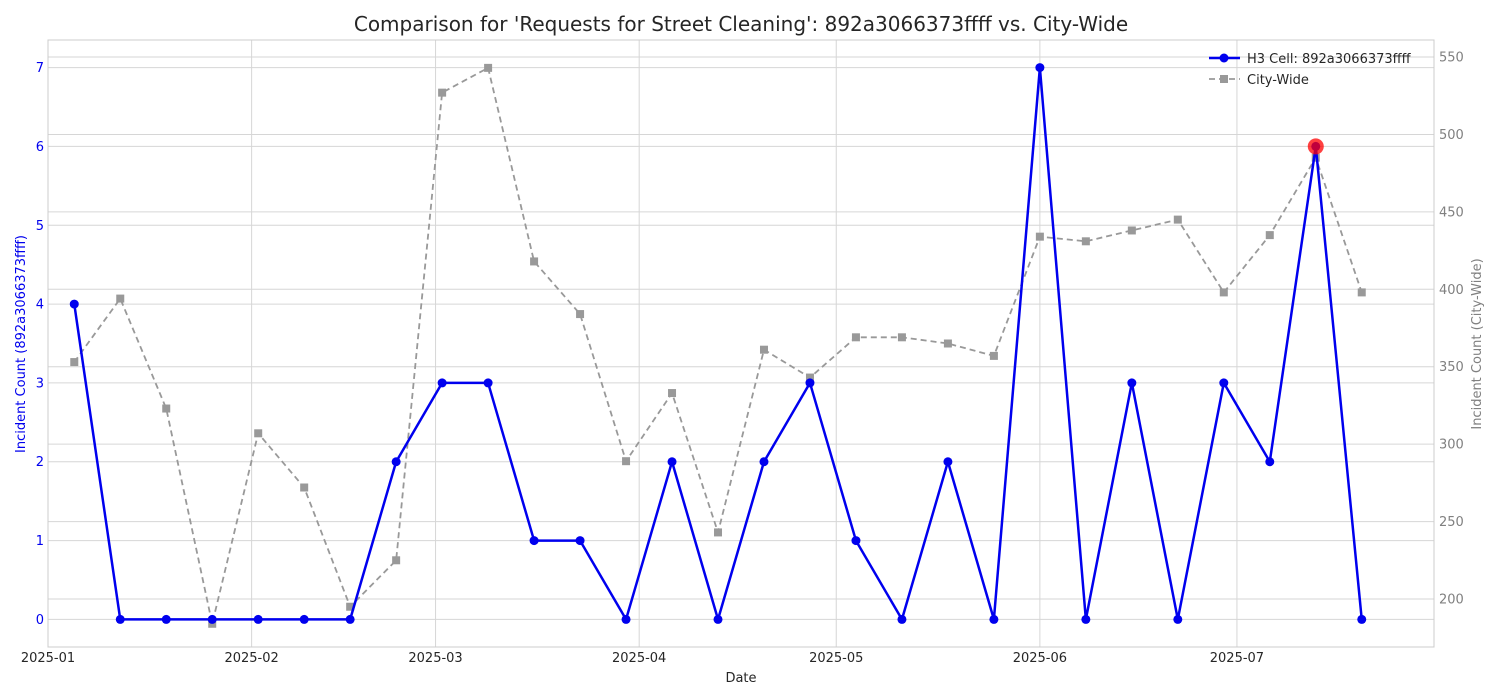  I want to click on x-tick-label: 2025-06, so click(1040, 658).